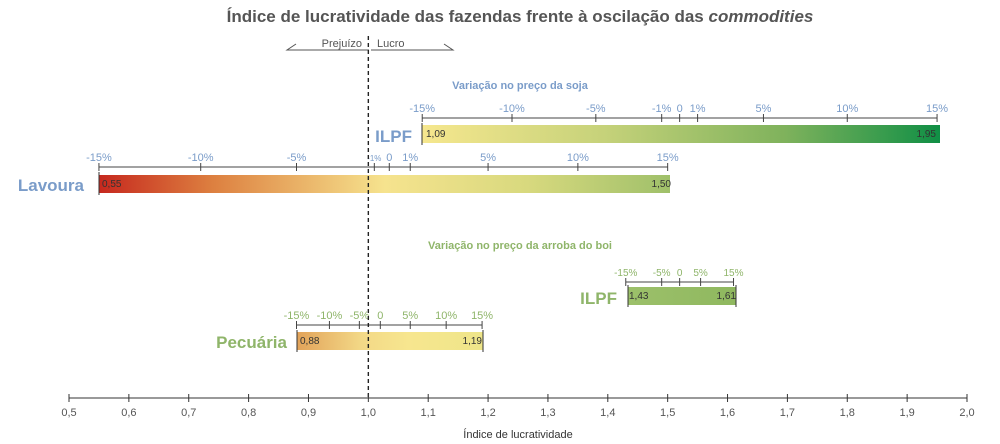  What do you see at coordinates (368, 413) in the screenshot?
I see `x-tick-label: 1,0` at bounding box center [368, 413].